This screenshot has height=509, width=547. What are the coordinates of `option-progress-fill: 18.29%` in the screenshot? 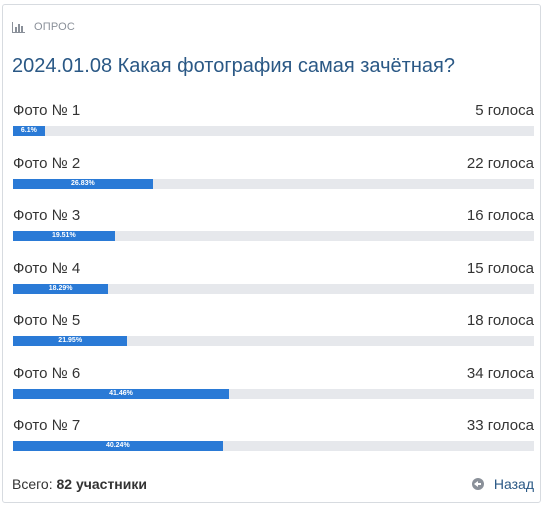 It's located at (61, 288).